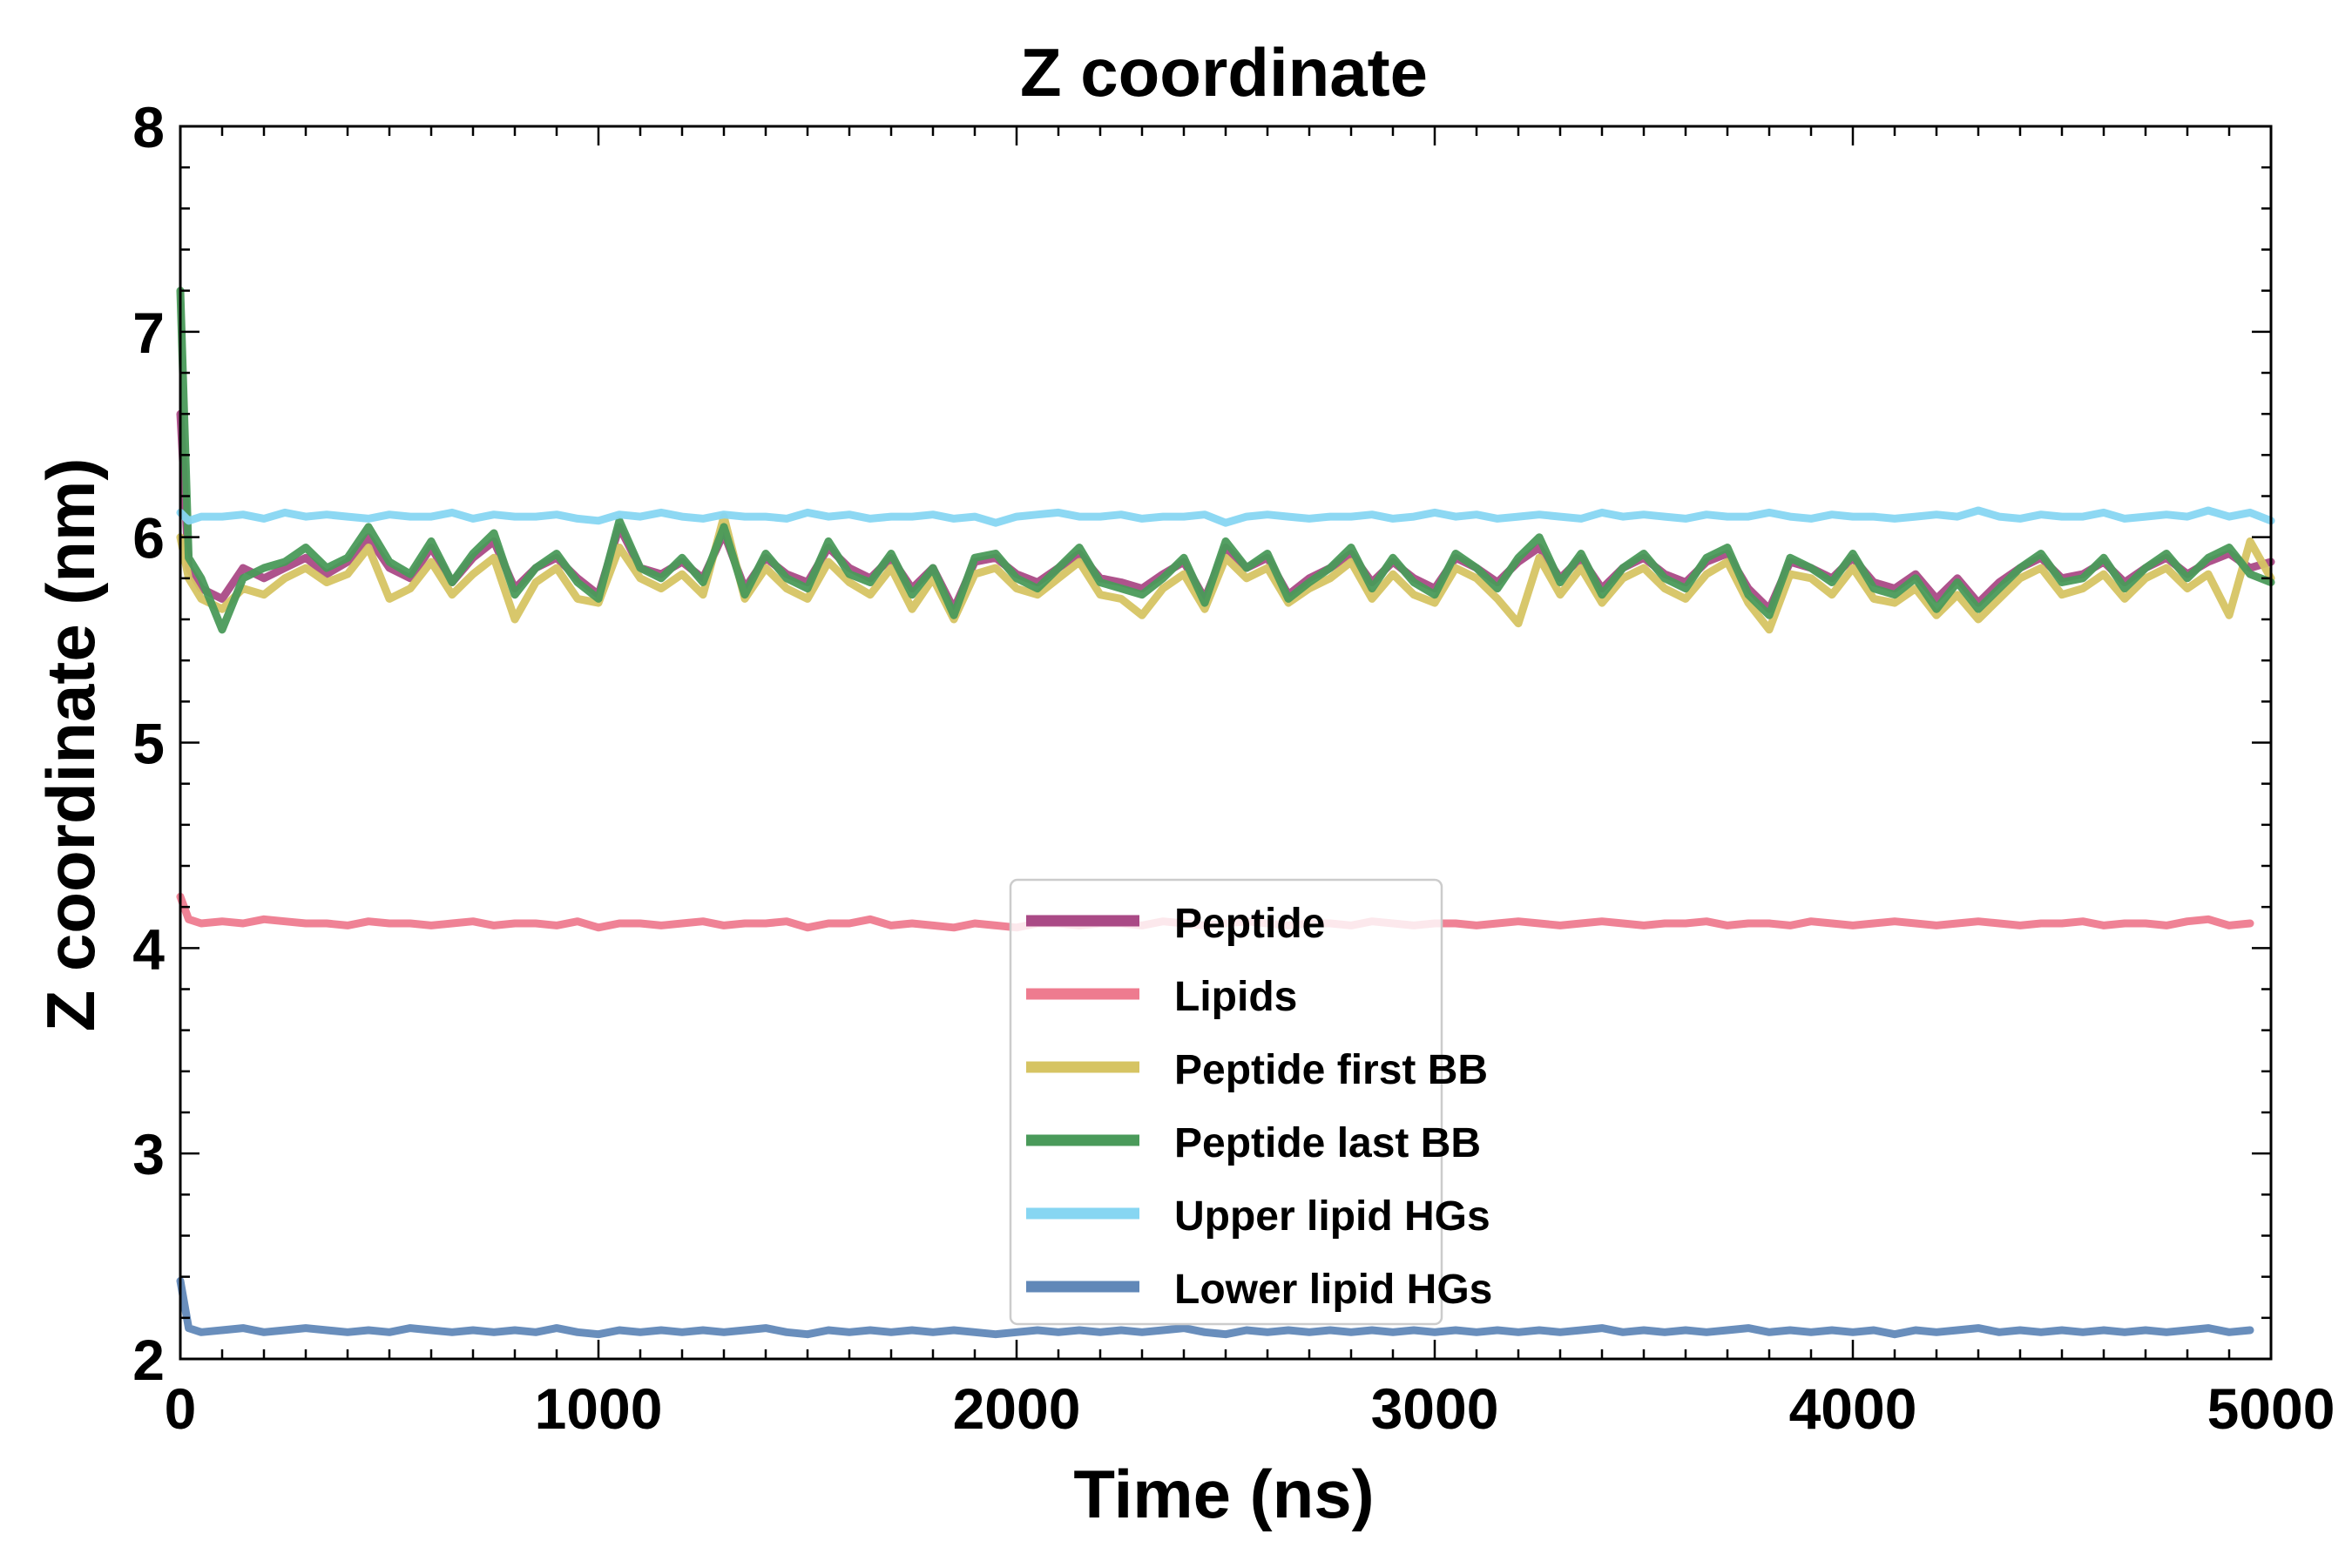 The height and width of the screenshot is (1568, 2352). I want to click on x-tick-label: 1000, so click(599, 1408).